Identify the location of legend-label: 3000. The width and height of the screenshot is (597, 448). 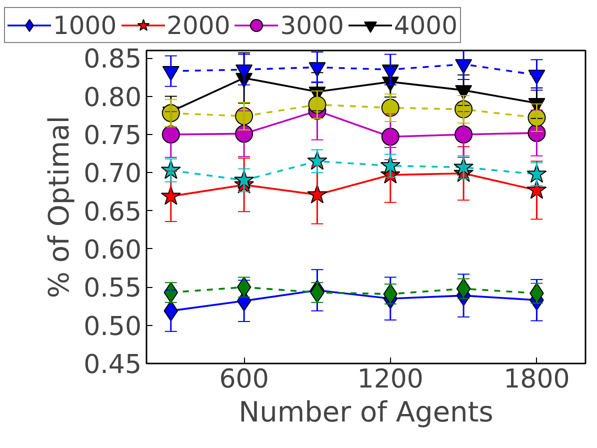
(312, 25).